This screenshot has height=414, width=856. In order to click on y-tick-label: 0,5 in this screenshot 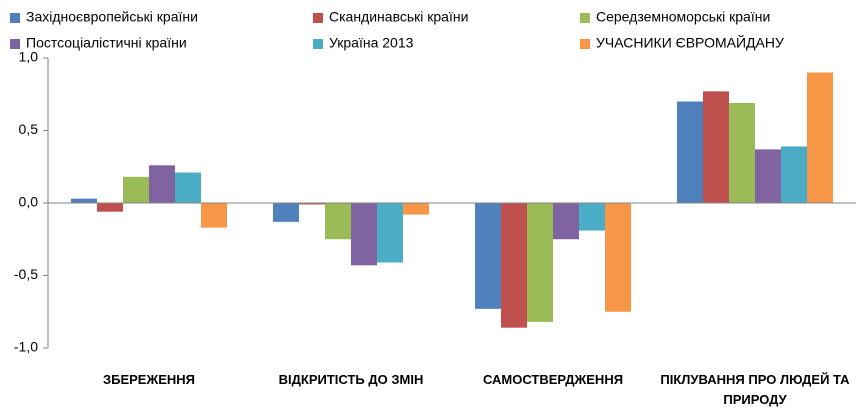, I will do `click(29, 129)`.